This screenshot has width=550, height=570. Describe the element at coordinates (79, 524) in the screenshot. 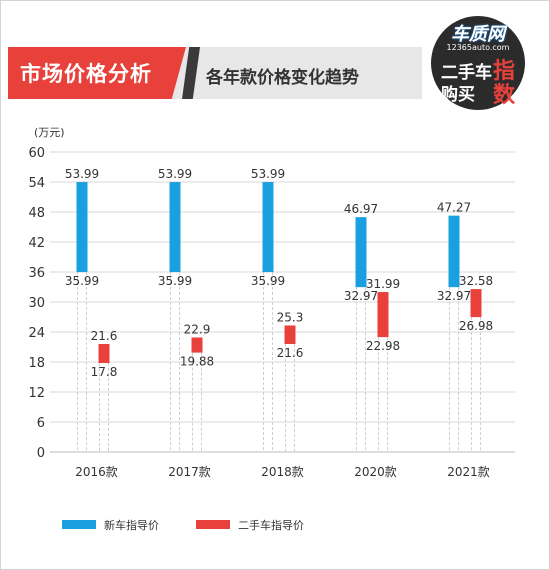

I see `legend-swatch-new-car` at that location.